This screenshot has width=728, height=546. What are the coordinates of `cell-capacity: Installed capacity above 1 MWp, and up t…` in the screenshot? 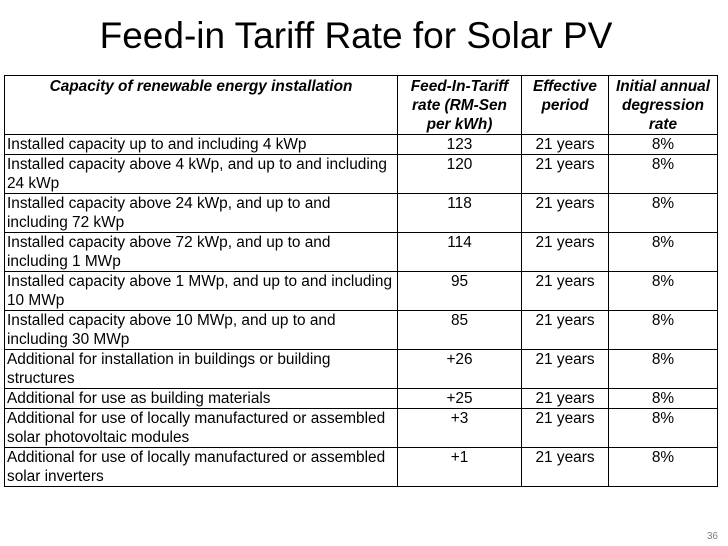 It's located at (201, 291).